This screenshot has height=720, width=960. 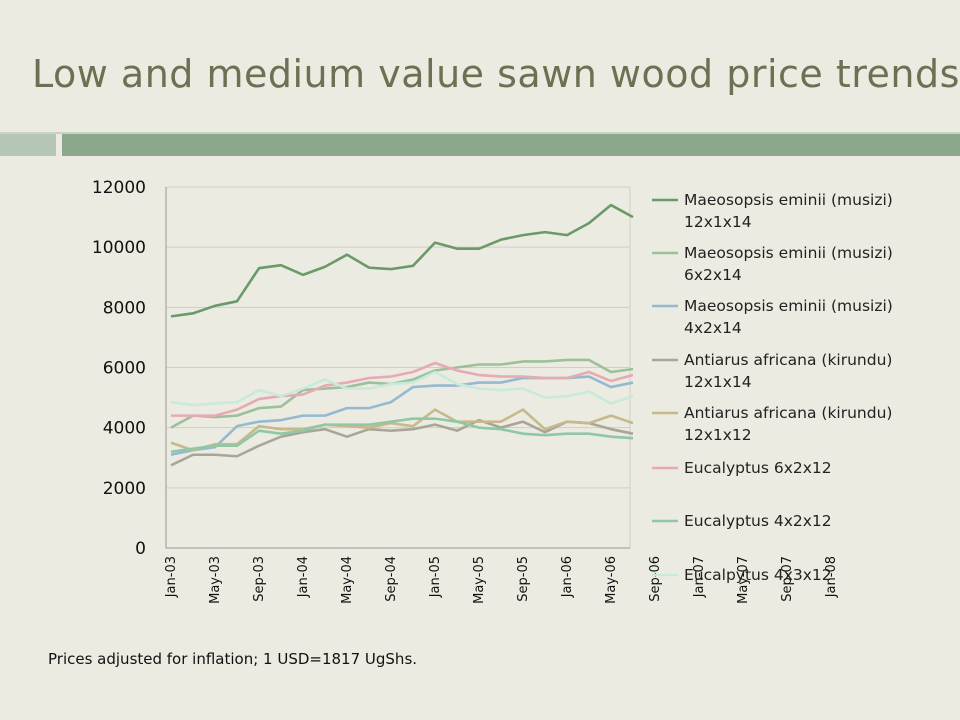 What do you see at coordinates (140, 549) in the screenshot?
I see `y-tick-label: 0` at bounding box center [140, 549].